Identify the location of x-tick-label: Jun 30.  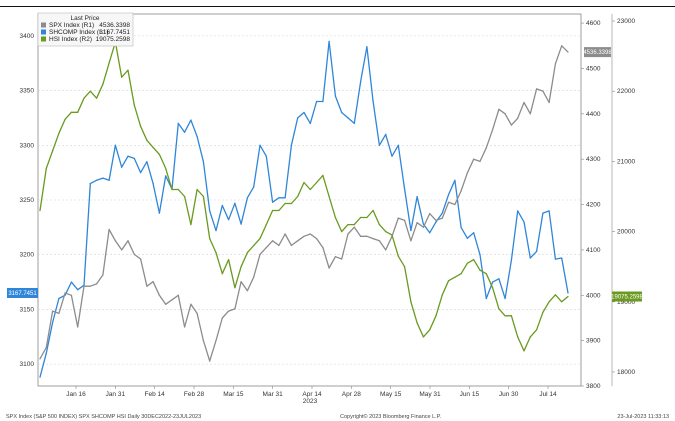
(509, 394).